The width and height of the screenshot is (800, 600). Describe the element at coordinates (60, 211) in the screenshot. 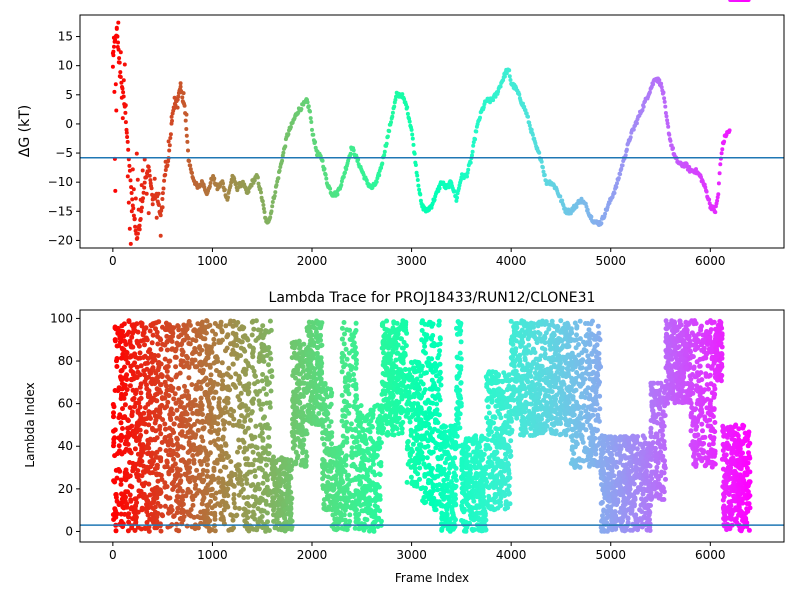

I see `y-tick-label: −15` at that location.